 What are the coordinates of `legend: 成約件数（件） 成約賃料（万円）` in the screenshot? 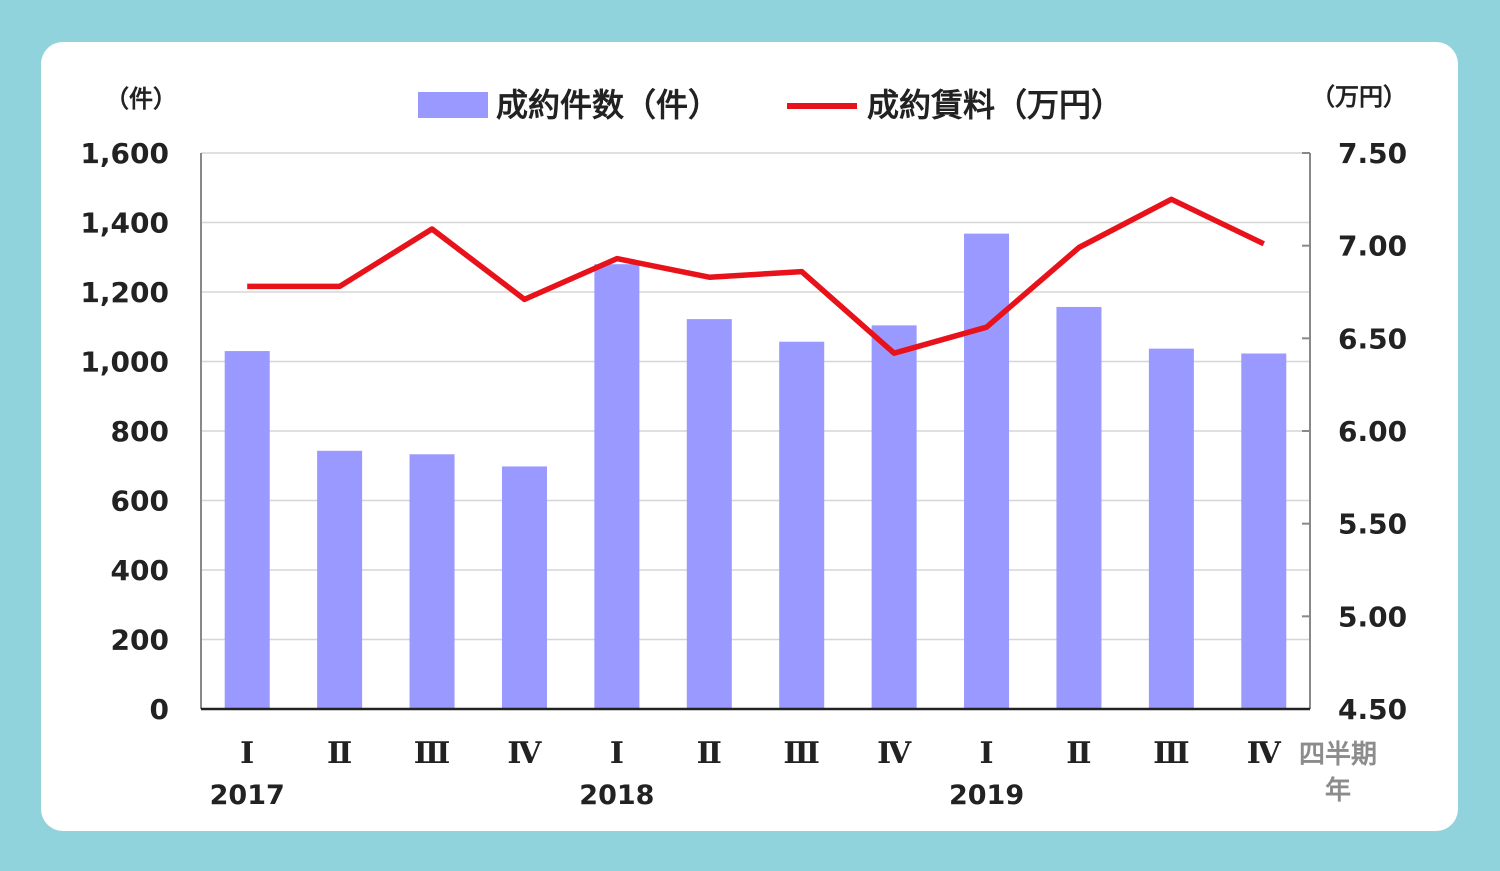 It's located at (770, 105).